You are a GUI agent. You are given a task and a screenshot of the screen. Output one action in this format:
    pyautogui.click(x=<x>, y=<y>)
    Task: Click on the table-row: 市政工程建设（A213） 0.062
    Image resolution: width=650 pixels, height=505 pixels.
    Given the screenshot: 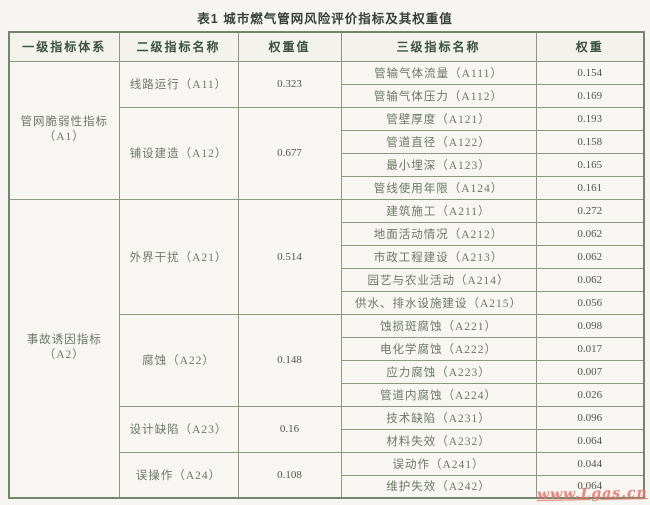 What is the action you would take?
    pyautogui.click(x=327, y=256)
    